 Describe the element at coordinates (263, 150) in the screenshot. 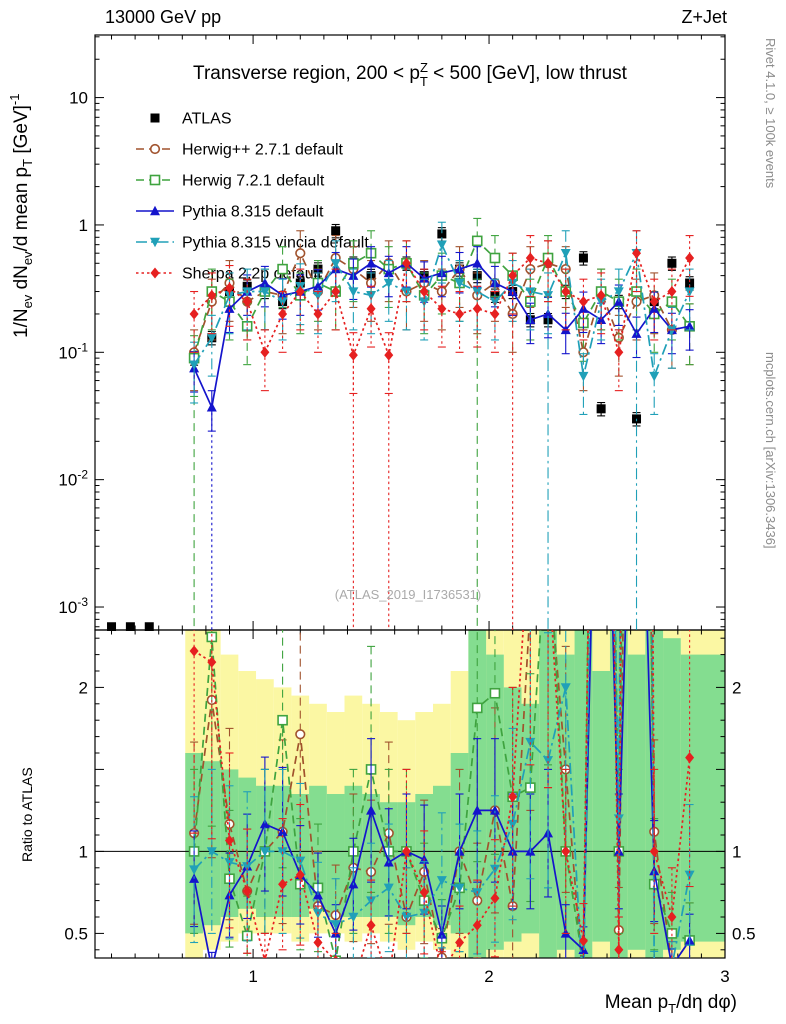

I see `legend-label: Herwig++ 2.7.1 default` at that location.